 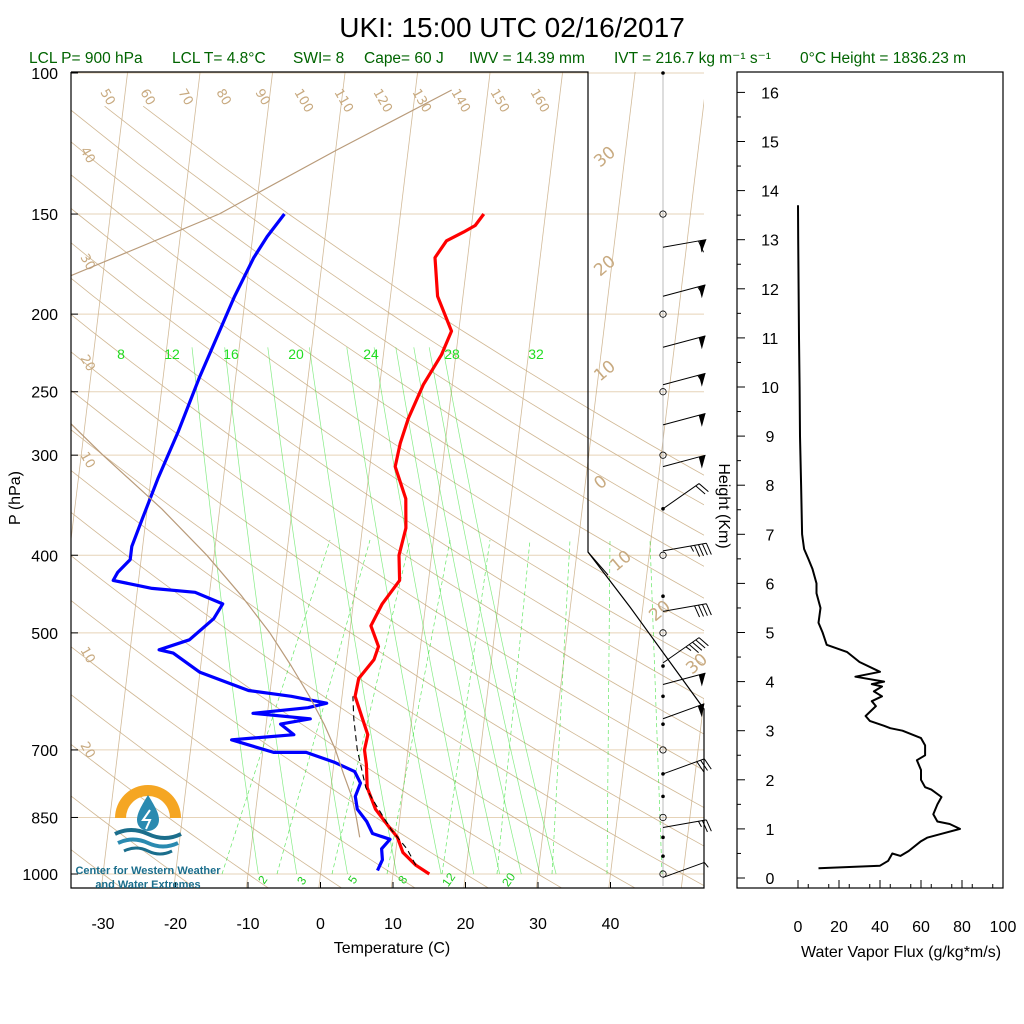 What do you see at coordinates (921, 927) in the screenshot?
I see `flux-x-tick-label-3: 60` at bounding box center [921, 927].